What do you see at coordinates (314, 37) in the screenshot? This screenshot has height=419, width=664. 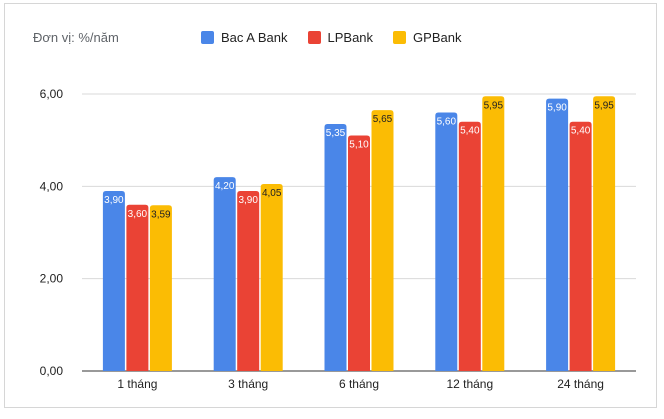 I see `legend-swatch-lpbank` at bounding box center [314, 37].